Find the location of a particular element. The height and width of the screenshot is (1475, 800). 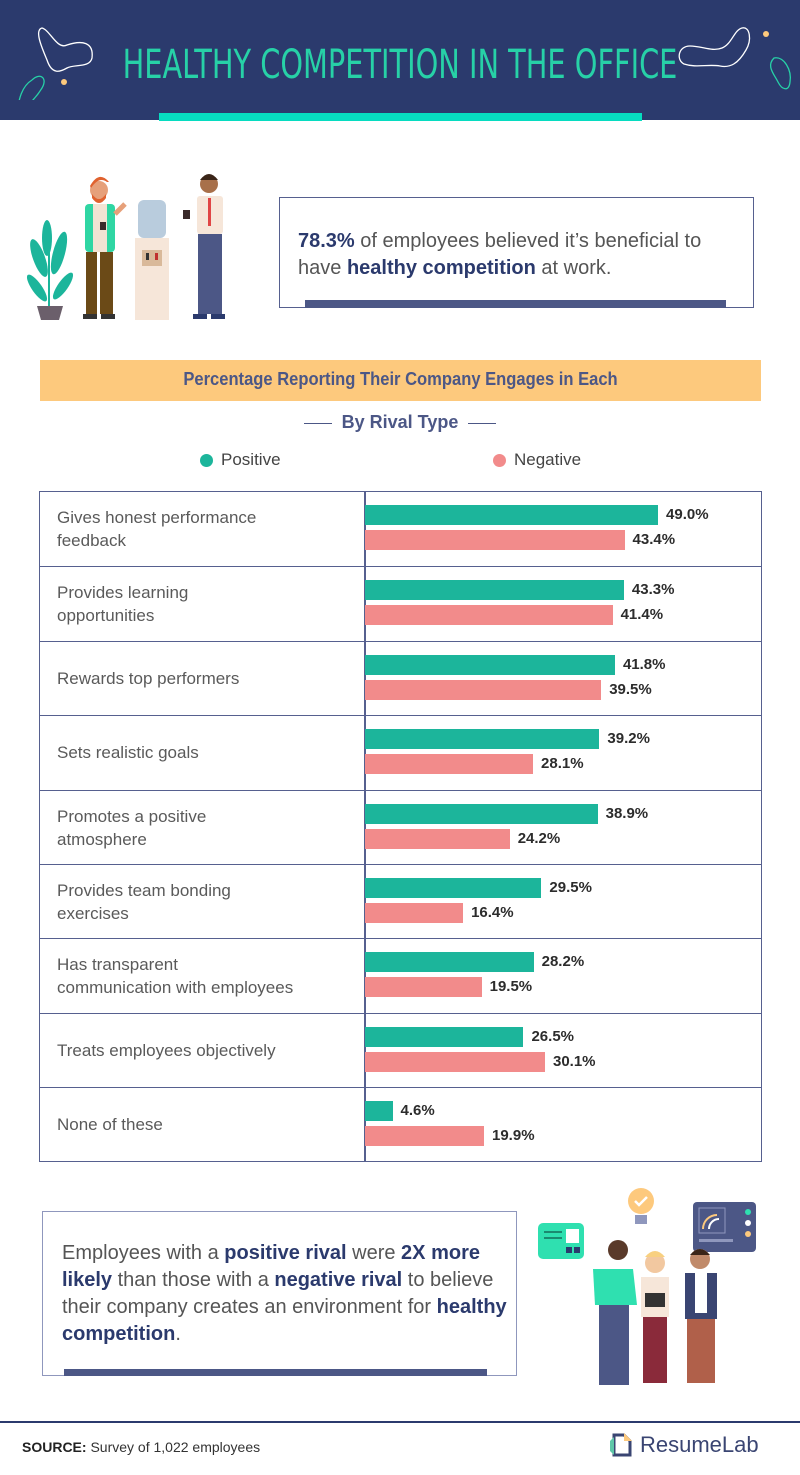

chart-subtitle-text: By Rival Type is located at coordinates (400, 422).